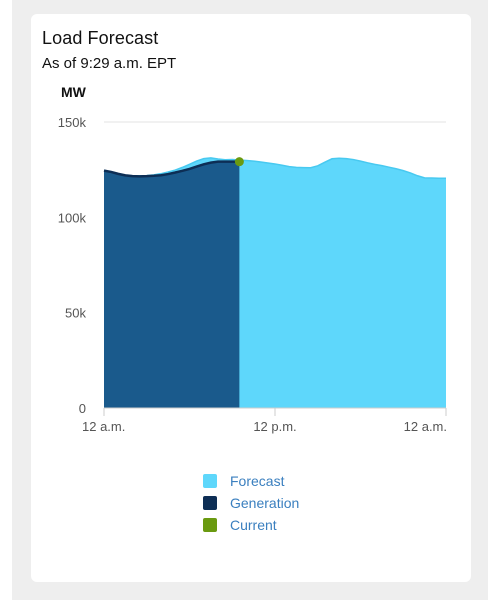  Describe the element at coordinates (274, 426) in the screenshot. I see `x-tick-label: 12 p.m.` at that location.